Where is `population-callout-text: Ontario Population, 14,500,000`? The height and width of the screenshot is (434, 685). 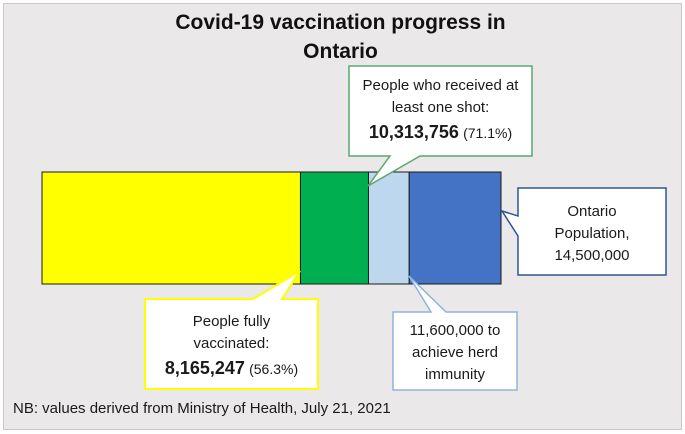
population-callout-text: Ontario Population, 14,500,000 is located at coordinates (592, 234).